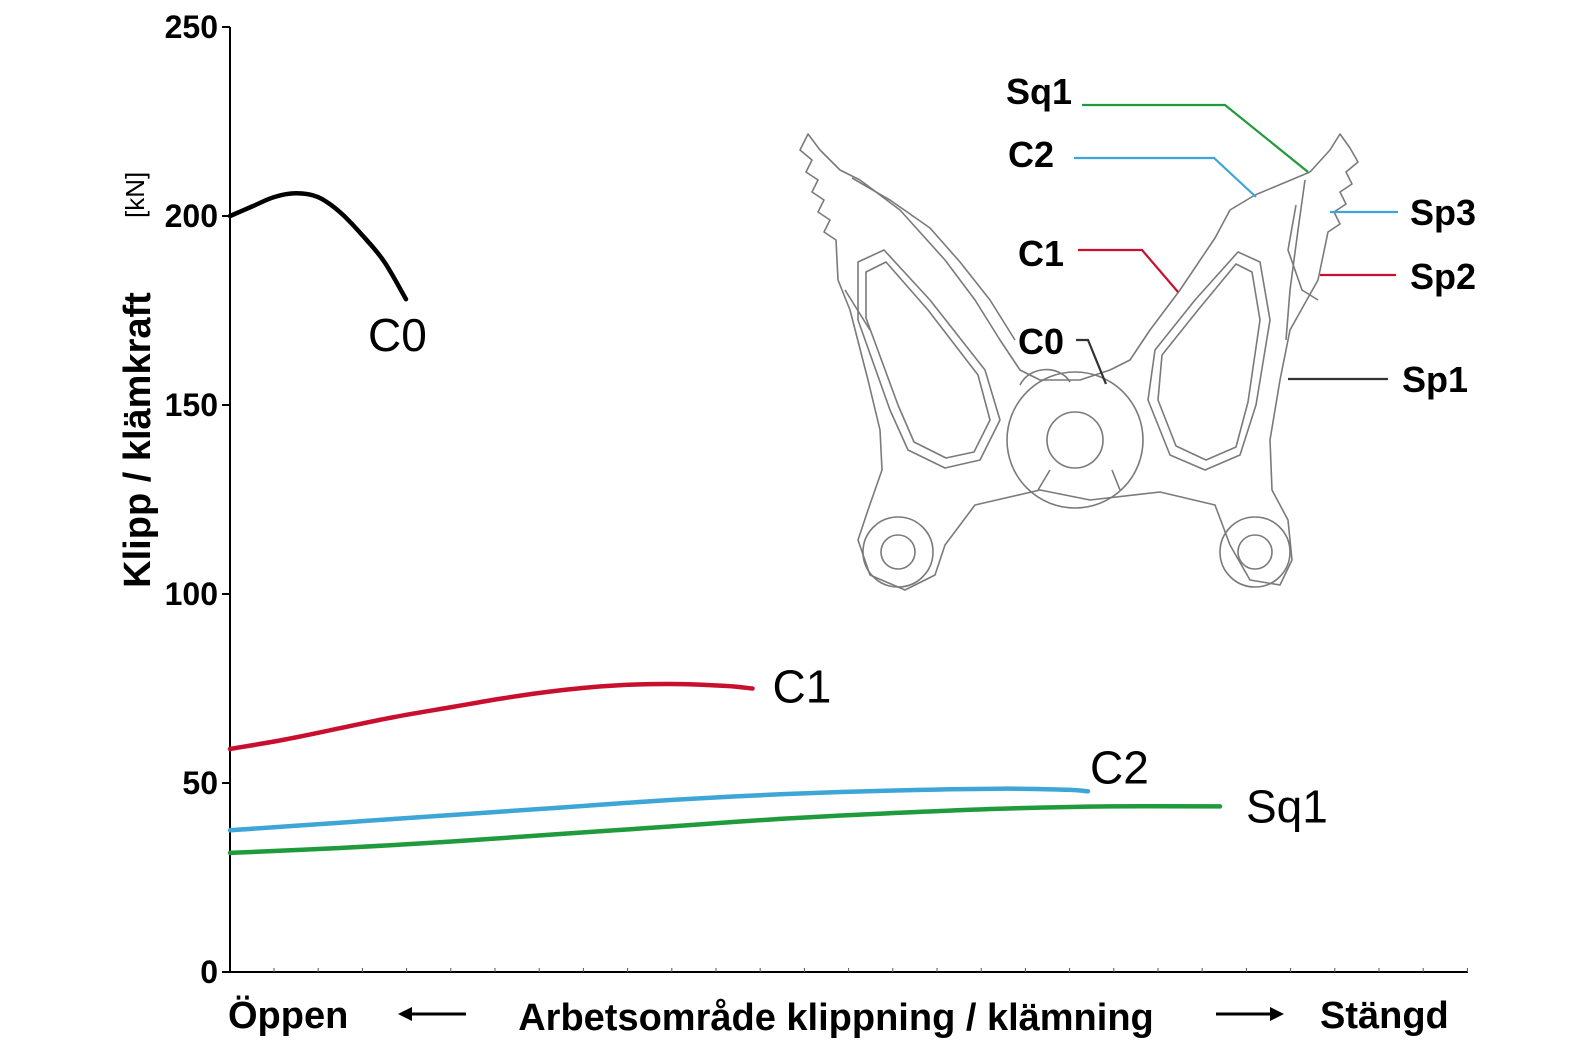 This screenshot has width=1588, height=1059. I want to click on x-label-open: Öppen, so click(288, 1015).